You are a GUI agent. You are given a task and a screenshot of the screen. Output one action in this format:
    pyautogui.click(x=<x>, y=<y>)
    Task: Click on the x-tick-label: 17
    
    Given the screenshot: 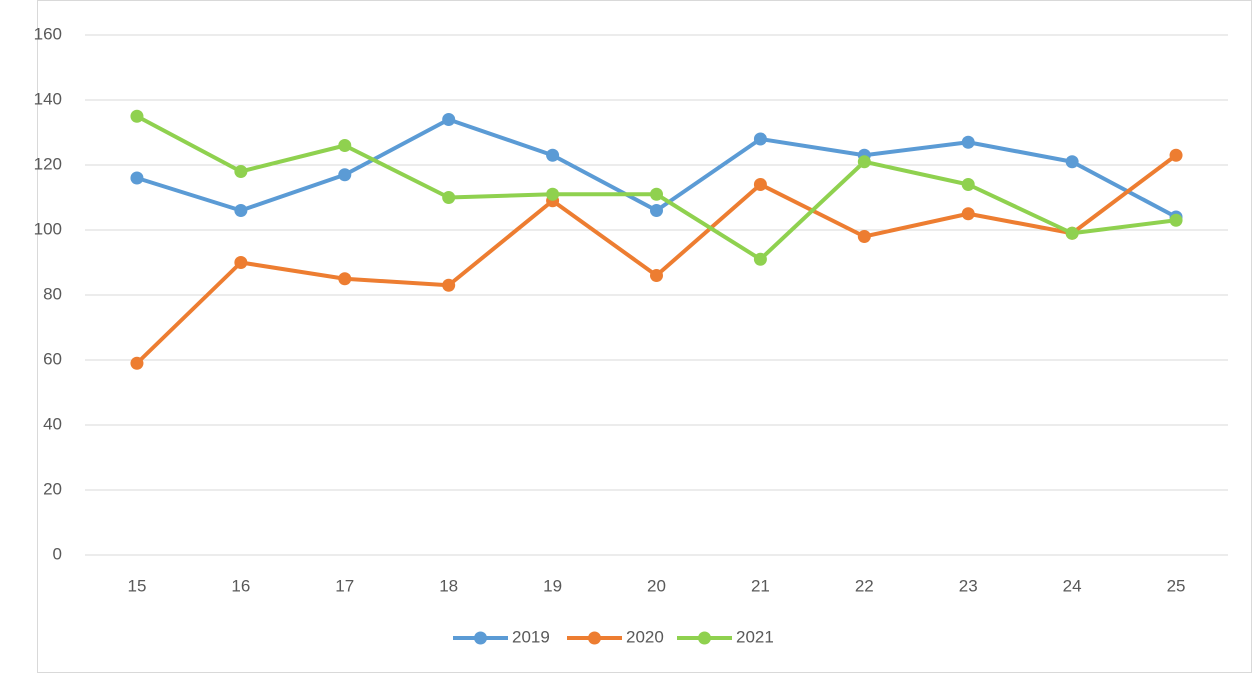 What is the action you would take?
    pyautogui.click(x=344, y=585)
    